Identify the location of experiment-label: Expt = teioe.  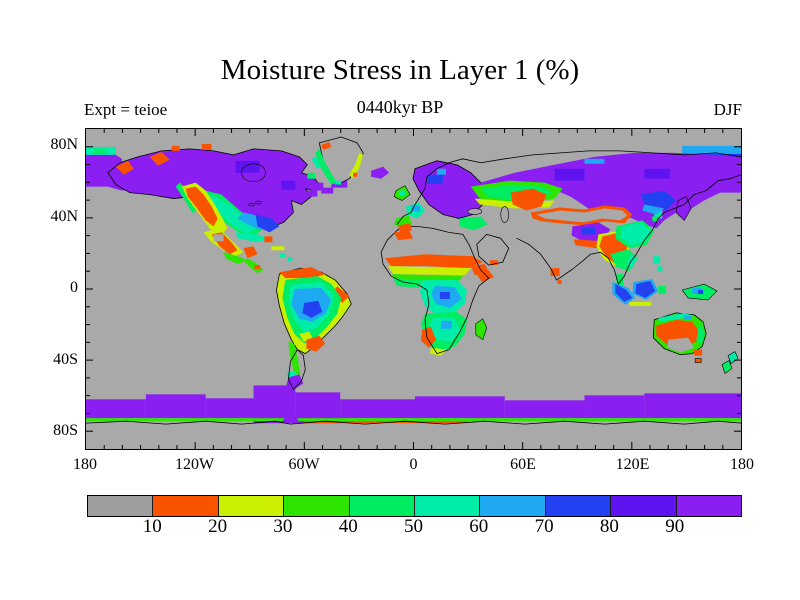
(126, 109).